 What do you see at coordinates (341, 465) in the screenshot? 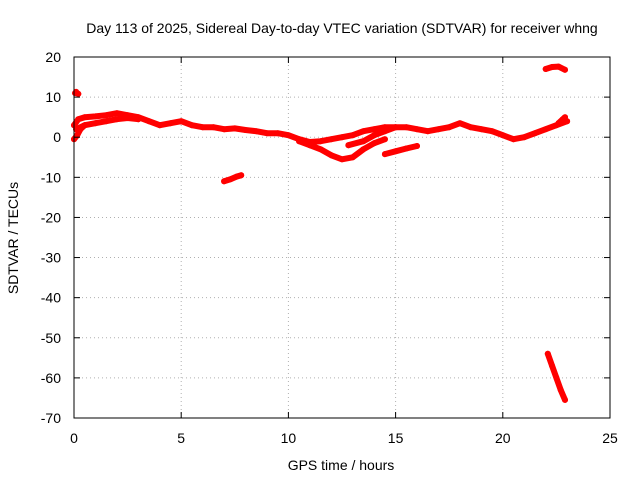
I see `x-axis-label: GPS time / hours` at bounding box center [341, 465].